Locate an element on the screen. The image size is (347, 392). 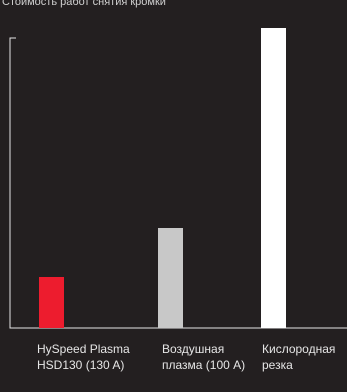
x-tick-label: Кислородная резка is located at coordinates (299, 357).